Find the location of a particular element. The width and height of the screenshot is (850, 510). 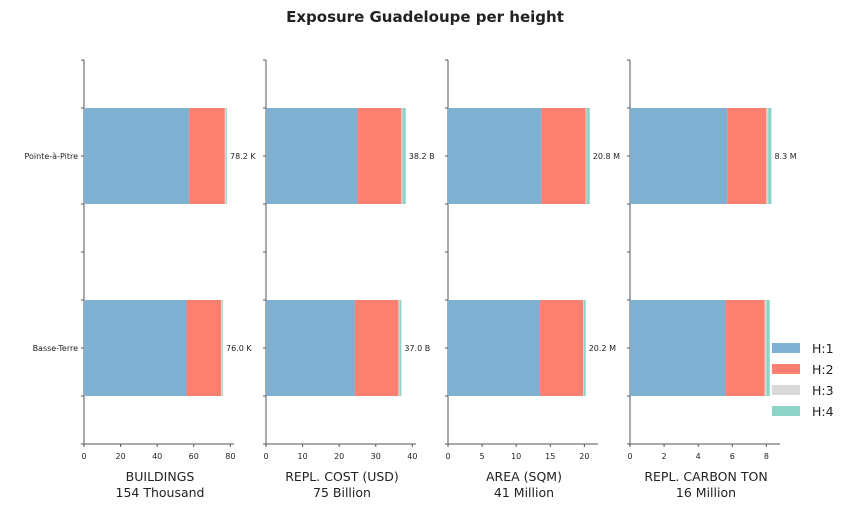

x-tick-label: 60 is located at coordinates (194, 456).